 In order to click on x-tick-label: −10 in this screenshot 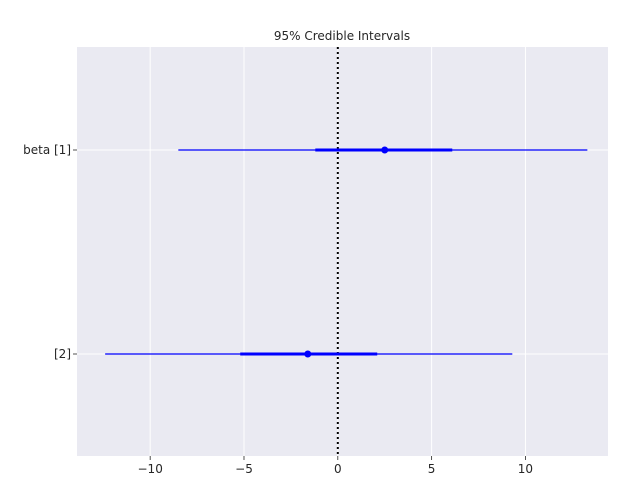, I will do `click(150, 469)`.